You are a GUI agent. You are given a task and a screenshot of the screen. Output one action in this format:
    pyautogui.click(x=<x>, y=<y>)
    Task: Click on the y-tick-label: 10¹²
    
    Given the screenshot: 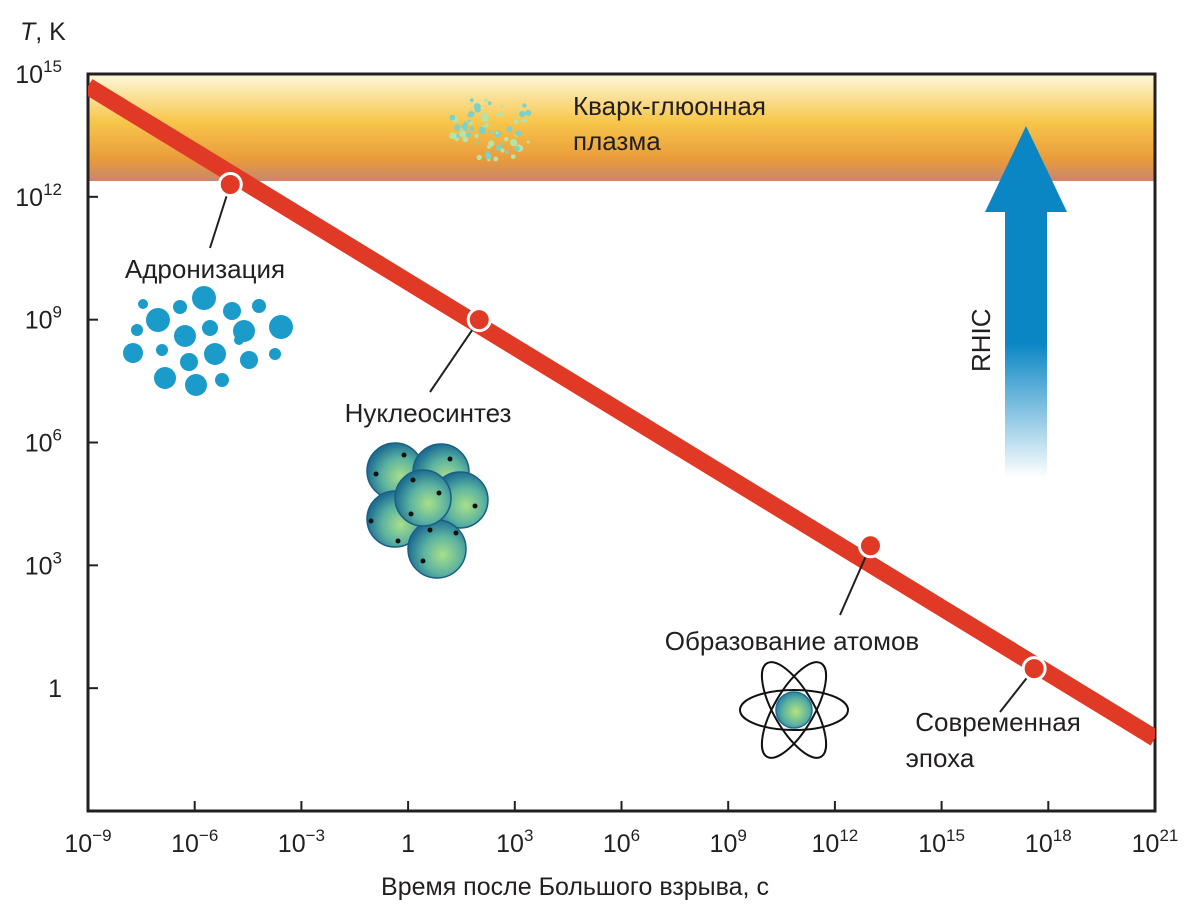 What is the action you would take?
    pyautogui.click(x=38, y=196)
    